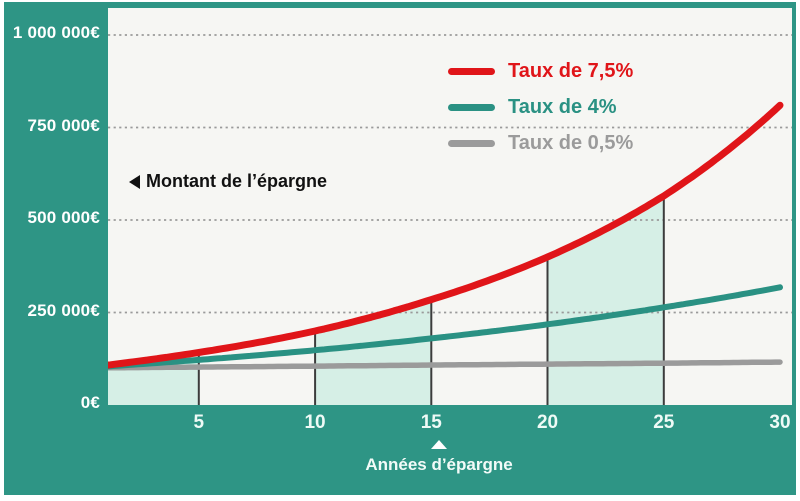 Image resolution: width=800 pixels, height=501 pixels. I want to click on left-triangle-icon, so click(134, 181).